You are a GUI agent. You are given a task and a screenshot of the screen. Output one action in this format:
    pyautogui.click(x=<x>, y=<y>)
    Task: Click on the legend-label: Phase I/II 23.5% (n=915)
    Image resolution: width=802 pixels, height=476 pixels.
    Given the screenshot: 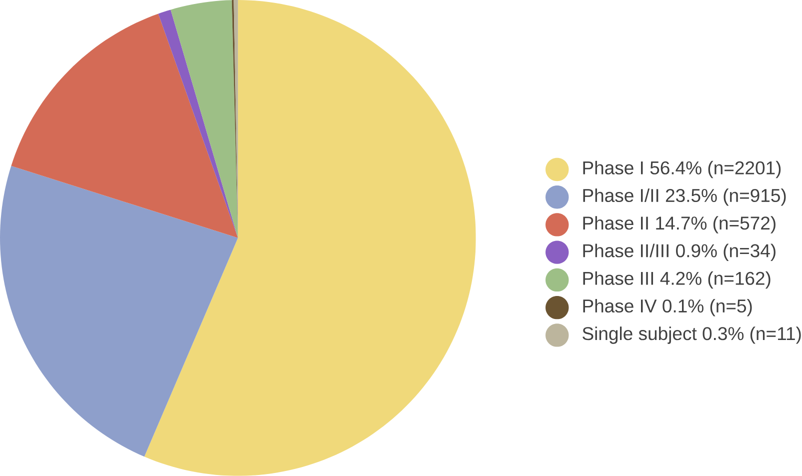 What is the action you would take?
    pyautogui.click(x=684, y=197)
    